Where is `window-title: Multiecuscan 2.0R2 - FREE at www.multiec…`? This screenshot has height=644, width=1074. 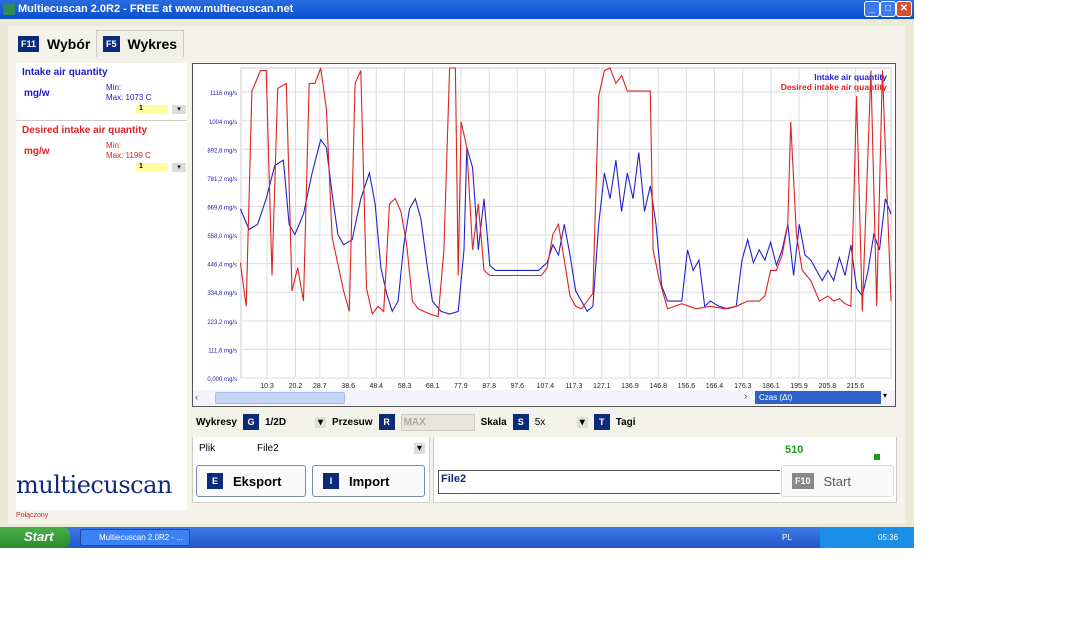
window-title: Multiecuscan 2.0R2 - FREE at www.multiec… is located at coordinates (156, 9).